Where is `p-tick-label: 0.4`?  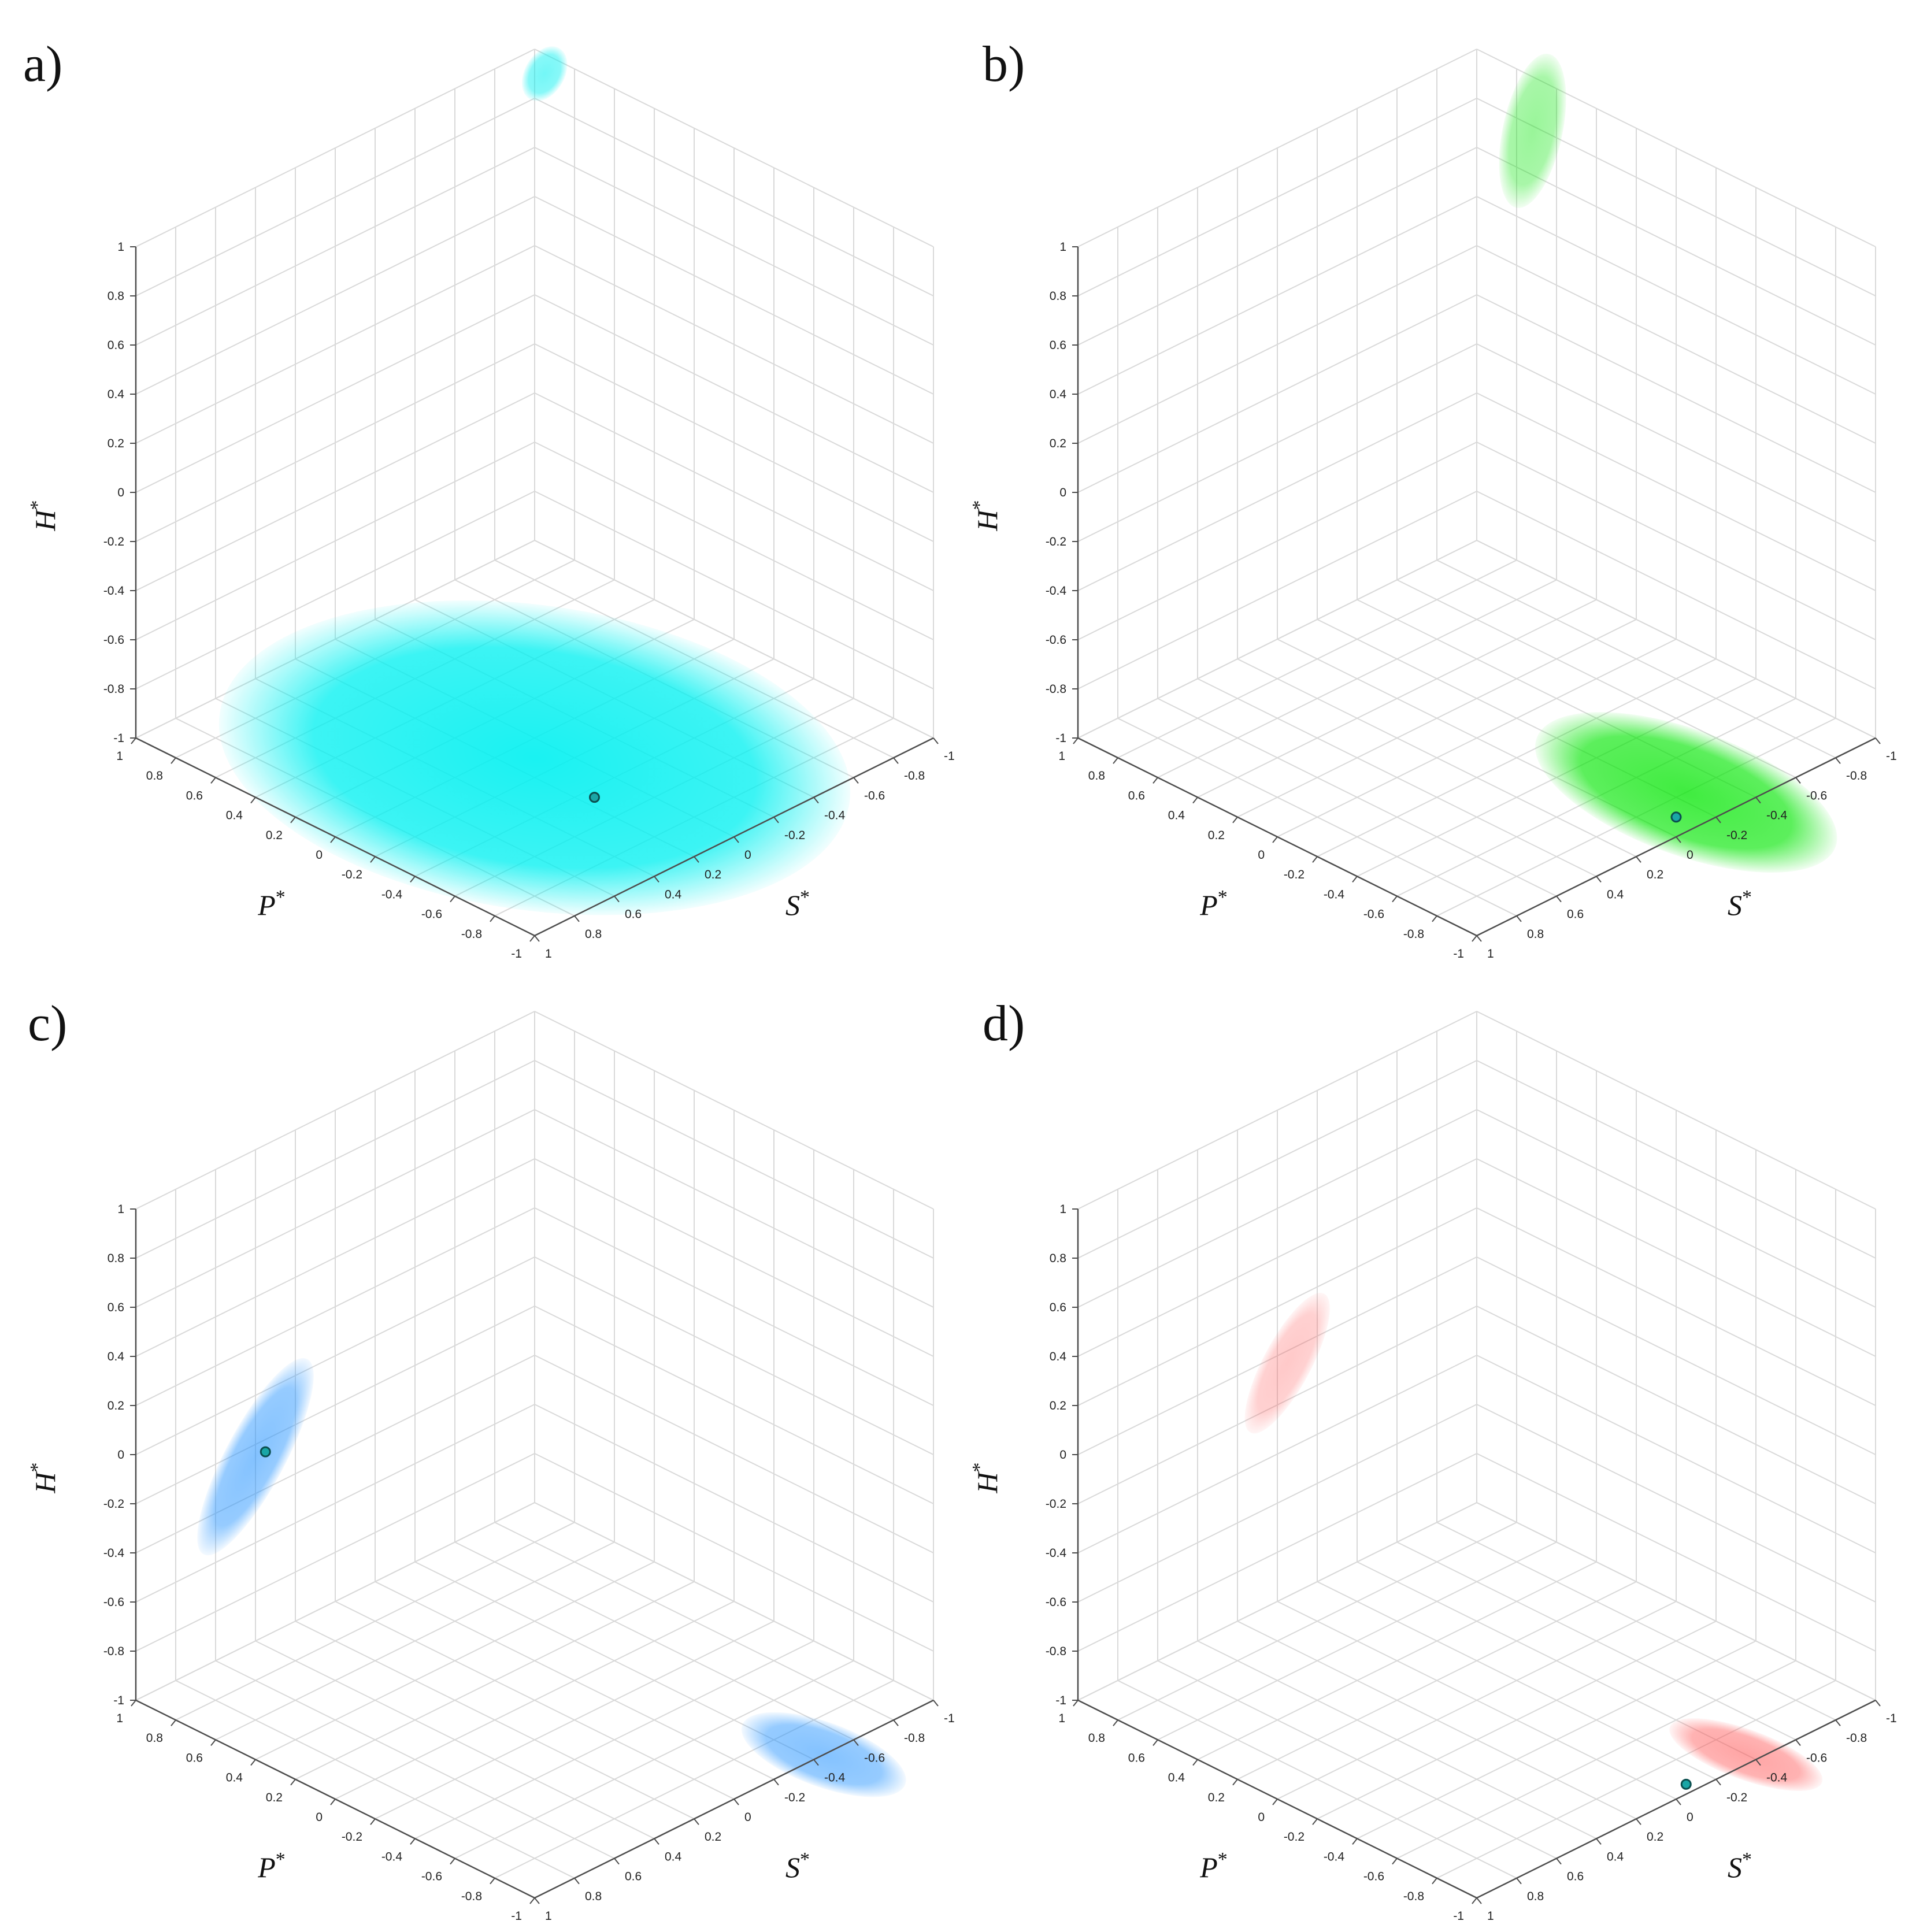
p-tick-label: 0.4 is located at coordinates (235, 815).